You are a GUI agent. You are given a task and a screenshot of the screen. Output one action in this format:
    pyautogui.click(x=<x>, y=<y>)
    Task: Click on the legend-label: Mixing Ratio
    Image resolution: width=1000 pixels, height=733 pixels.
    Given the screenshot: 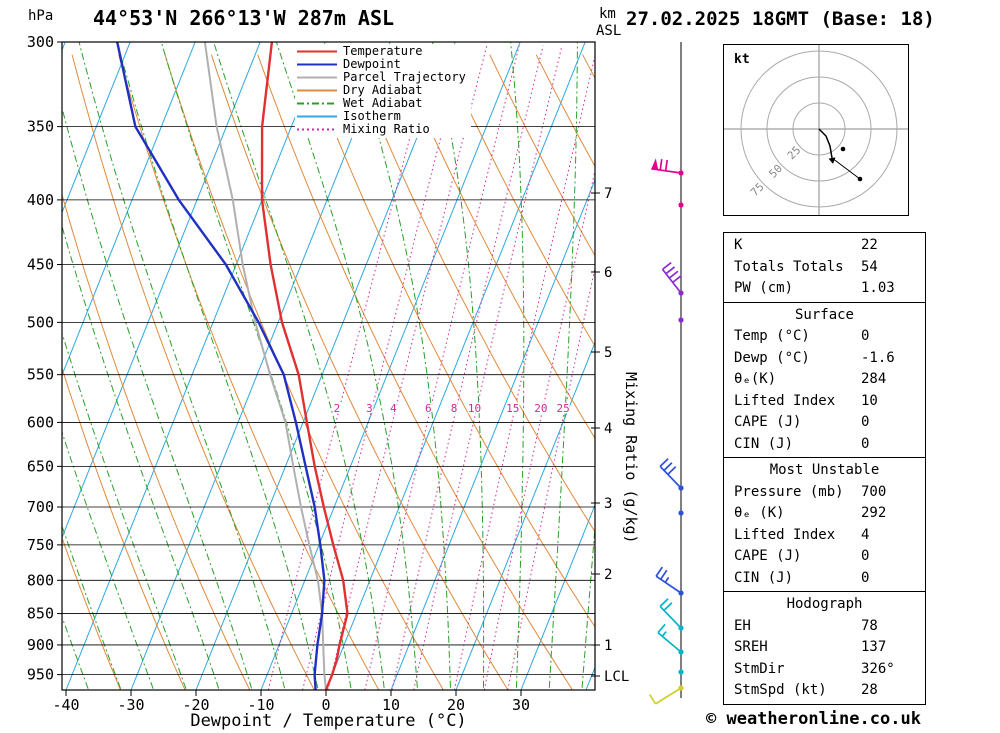 What is the action you would take?
    pyautogui.click(x=386, y=129)
    